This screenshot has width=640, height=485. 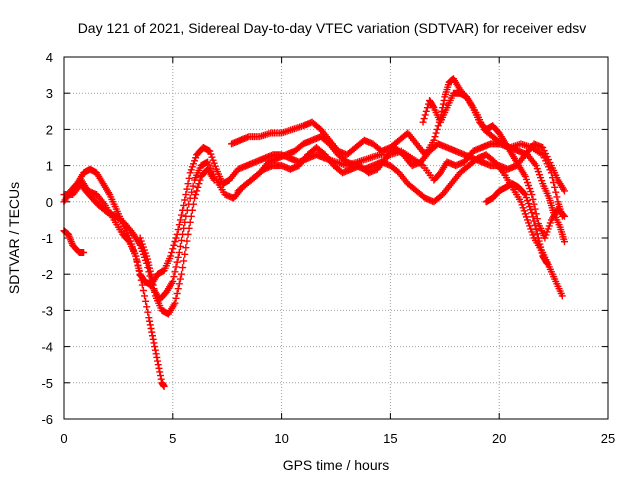 I want to click on y-tick-label: -2, so click(x=47, y=274).